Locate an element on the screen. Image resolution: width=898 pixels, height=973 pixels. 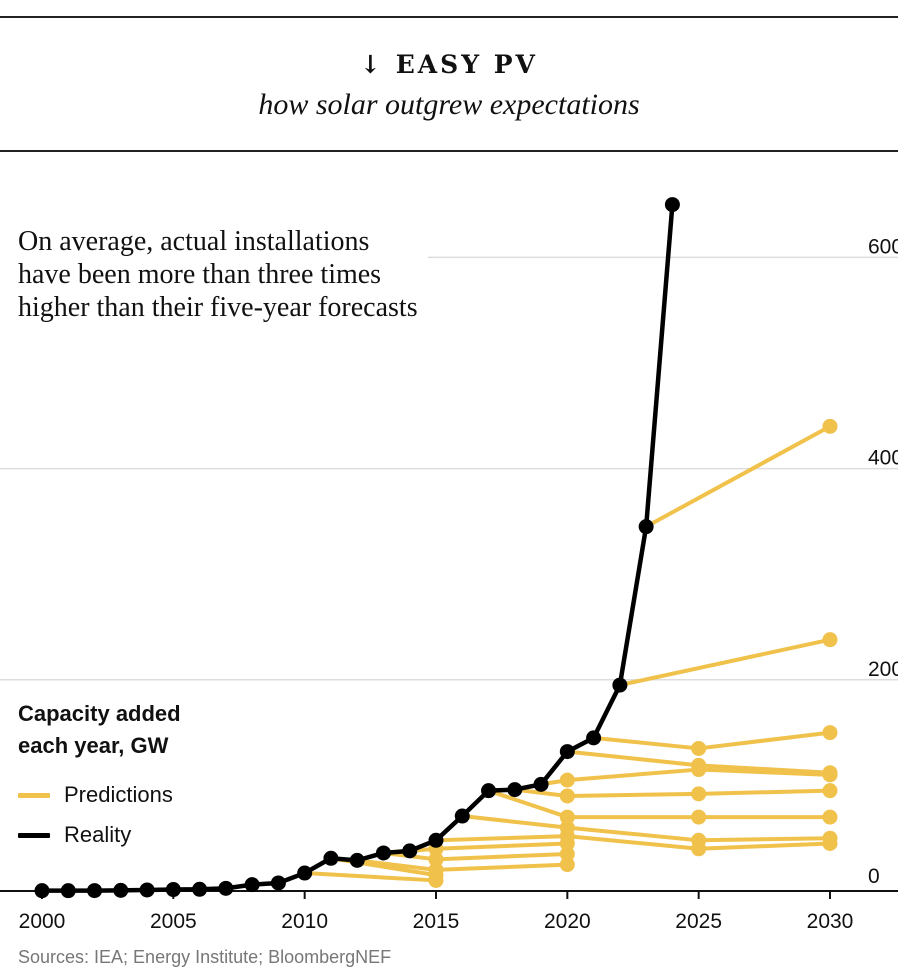
x-tick-label: 2030 is located at coordinates (830, 921).